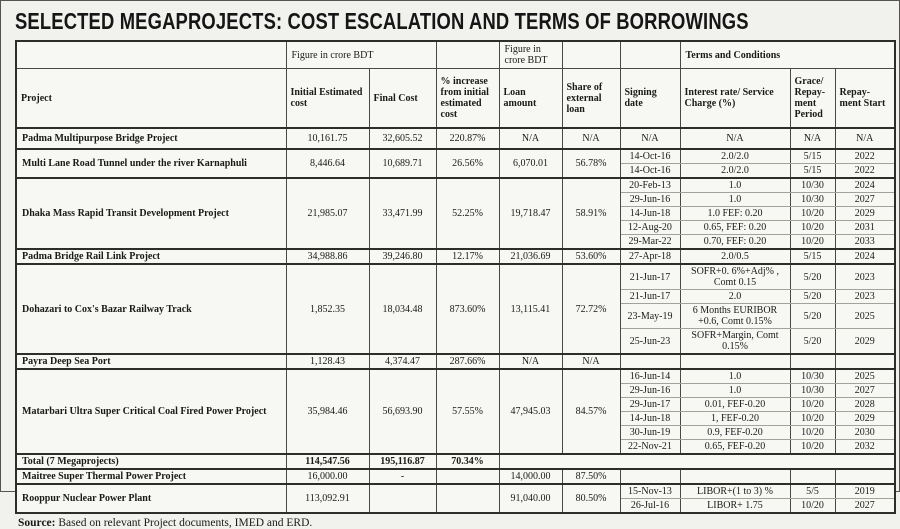 The image size is (900, 529). I want to click on total-empty-cell, so click(697, 461).